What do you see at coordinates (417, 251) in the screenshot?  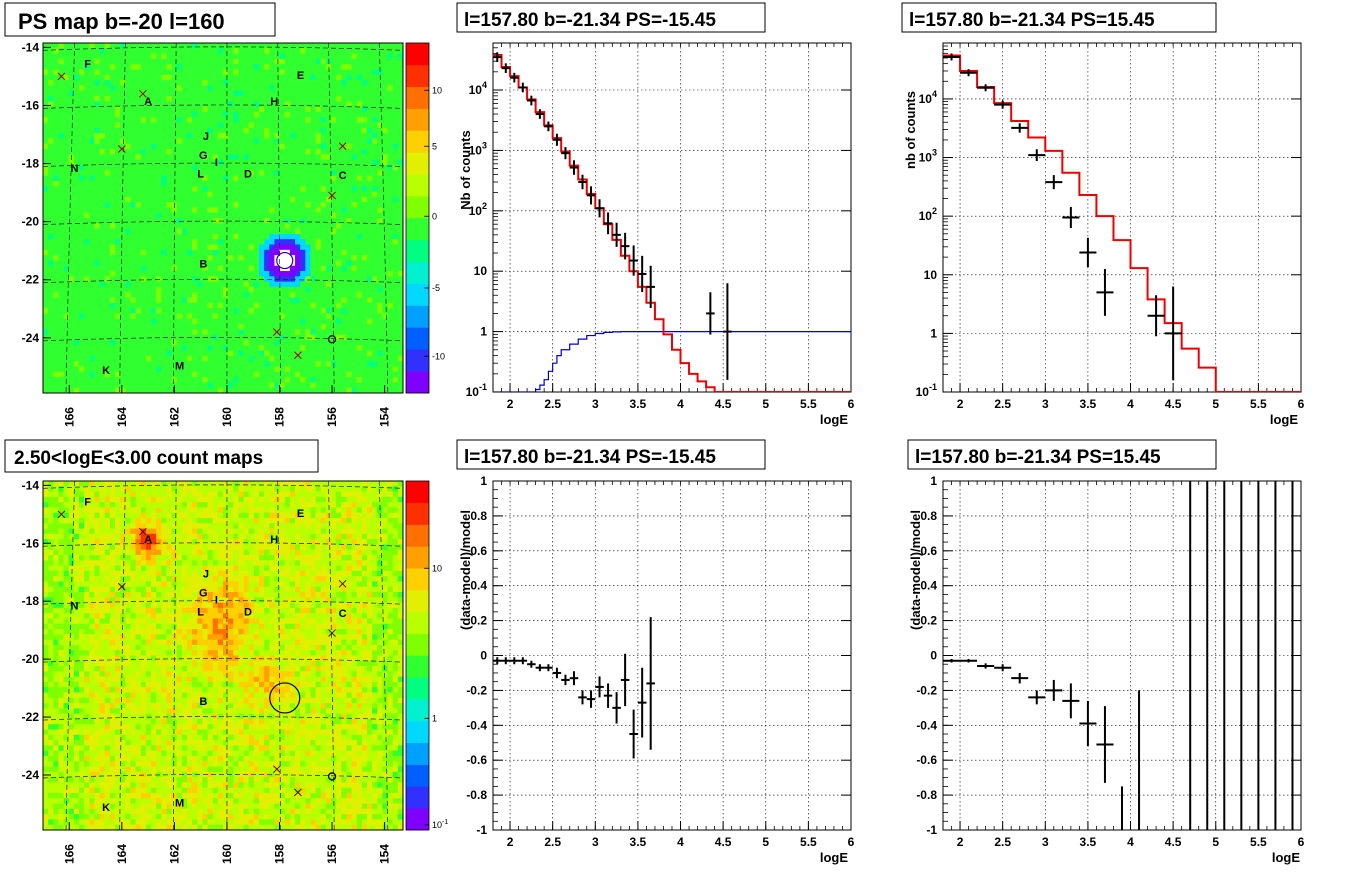 I see `colorbar-band` at bounding box center [417, 251].